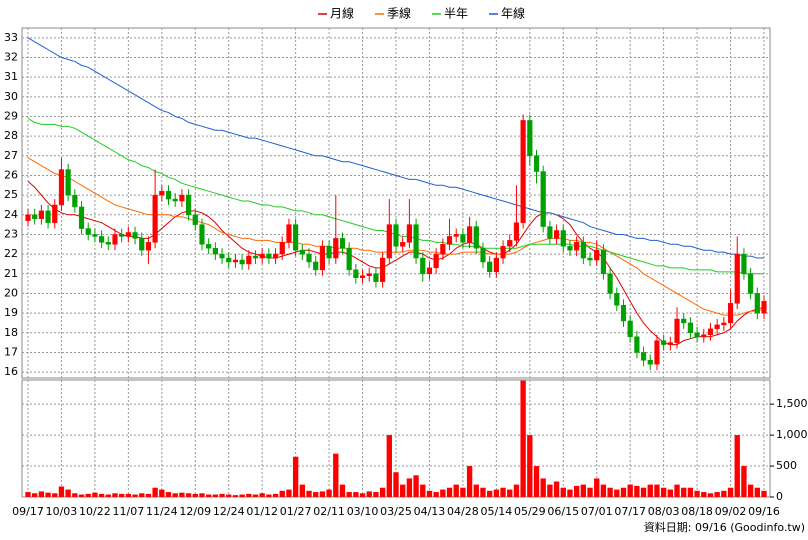 This screenshot has height=540, width=808. What do you see at coordinates (664, 511) in the screenshot?
I see `x-tick-label: 08/03` at bounding box center [664, 511].